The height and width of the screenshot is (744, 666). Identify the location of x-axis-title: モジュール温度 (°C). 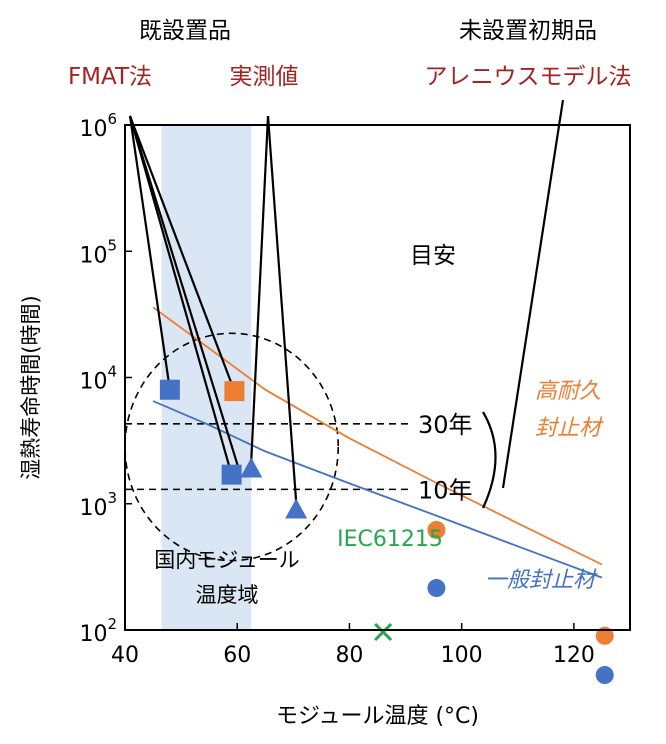
(377, 716).